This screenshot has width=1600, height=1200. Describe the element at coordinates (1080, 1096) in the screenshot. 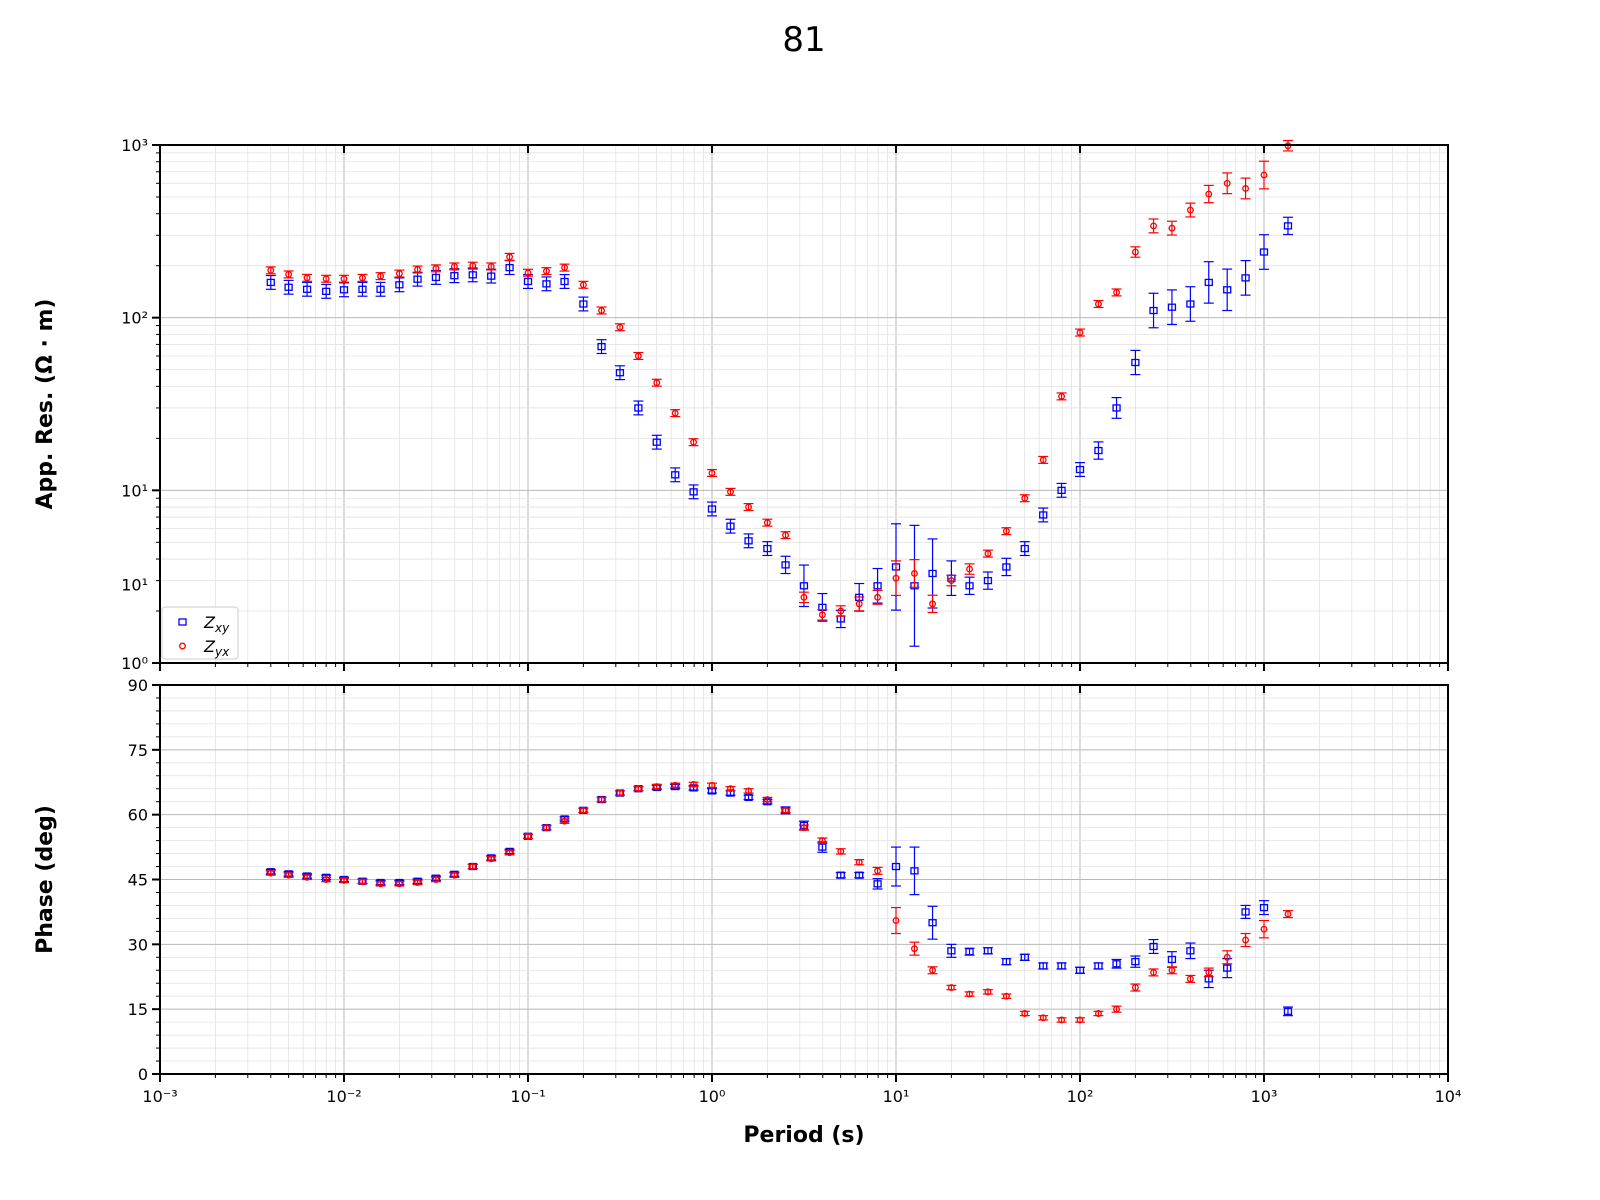

I see `x-tick-label: 10²` at that location.